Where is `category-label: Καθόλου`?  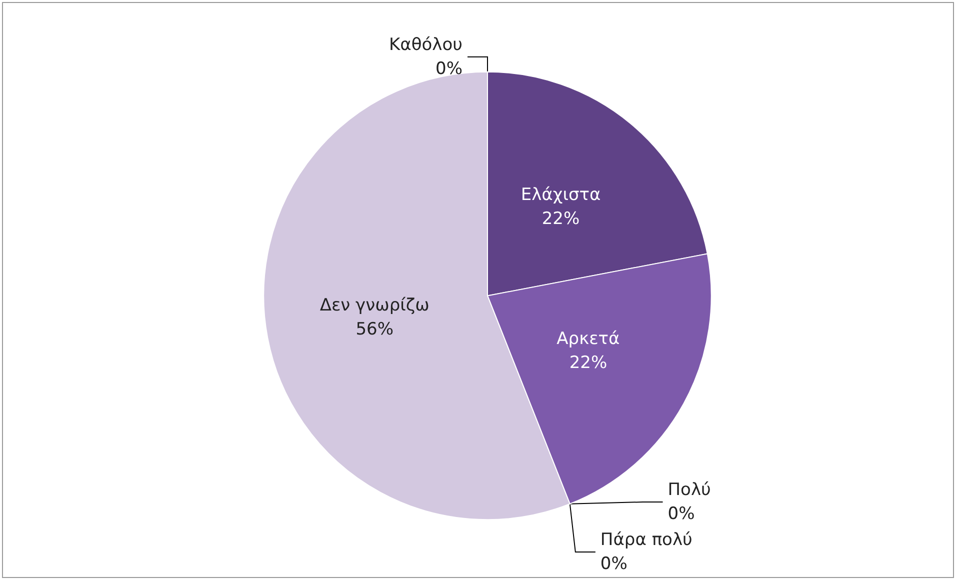
category-label: Καθόλου is located at coordinates (425, 44).